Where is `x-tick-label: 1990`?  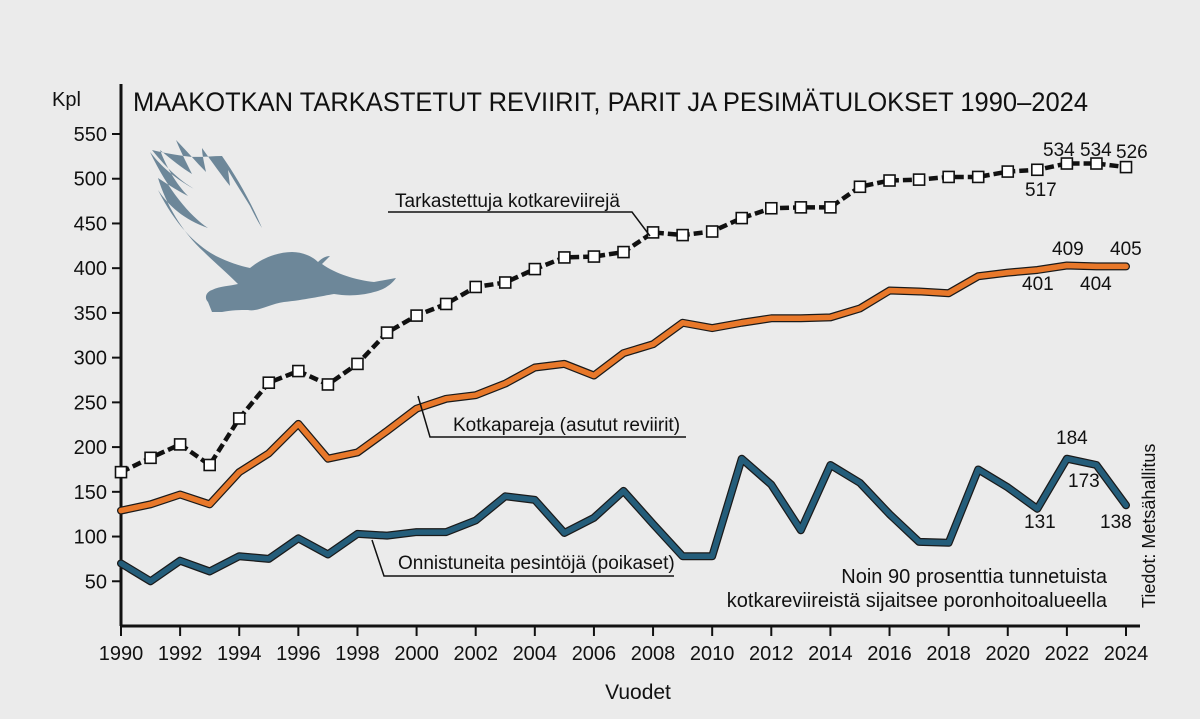 x-tick-label: 1990 is located at coordinates (121, 654).